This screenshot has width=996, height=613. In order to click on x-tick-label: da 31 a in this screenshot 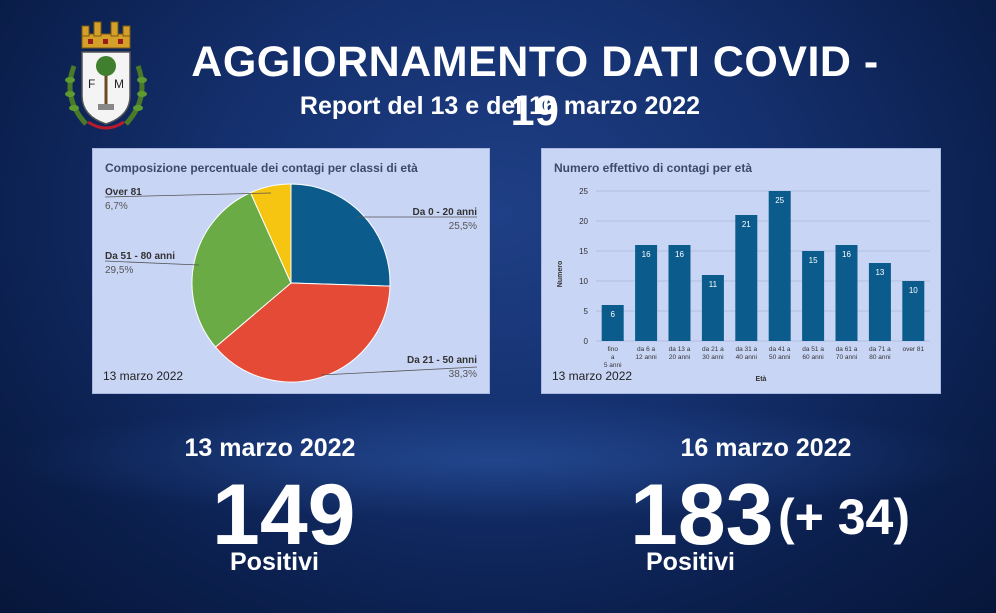, I will do `click(746, 349)`.